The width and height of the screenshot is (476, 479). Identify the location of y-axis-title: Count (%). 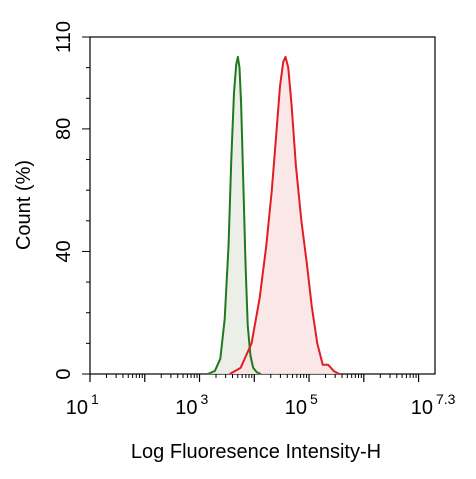
(24, 205).